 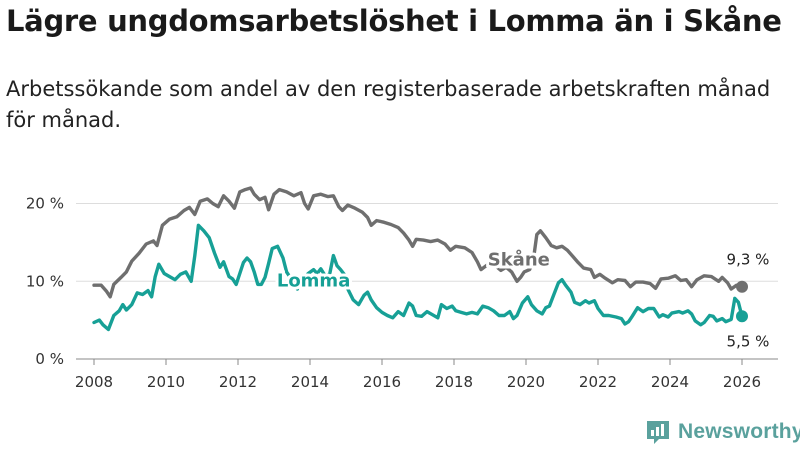 What do you see at coordinates (742, 316) in the screenshot?
I see `end-point-lomma` at bounding box center [742, 316].